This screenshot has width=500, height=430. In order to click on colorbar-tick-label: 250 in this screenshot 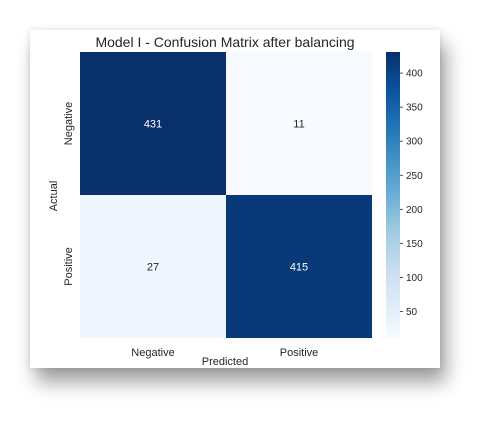, I will do `click(414, 176)`.